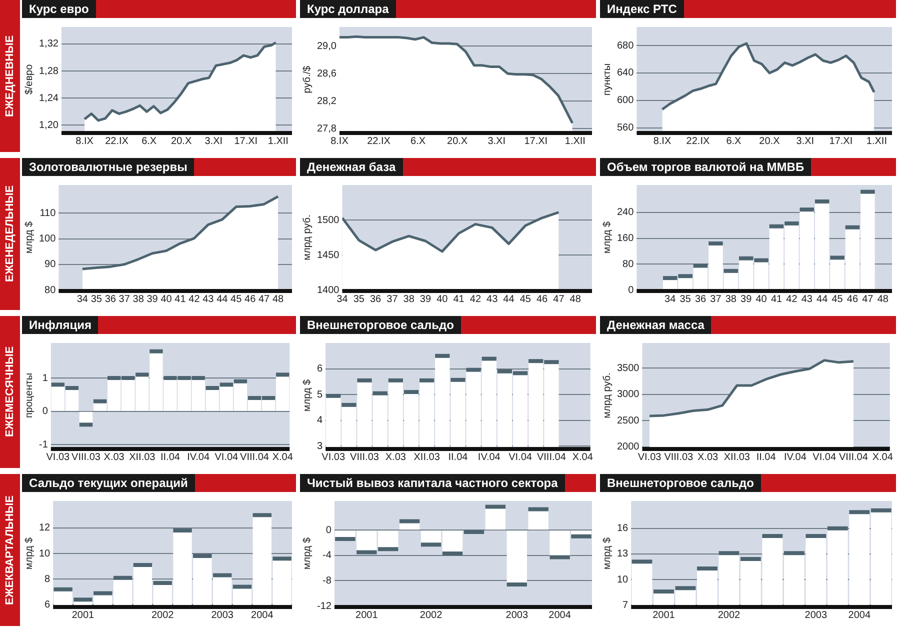 This screenshot has width=900, height=629. Describe the element at coordinates (625, 46) in the screenshot. I see `y-tick-label: 680` at that location.